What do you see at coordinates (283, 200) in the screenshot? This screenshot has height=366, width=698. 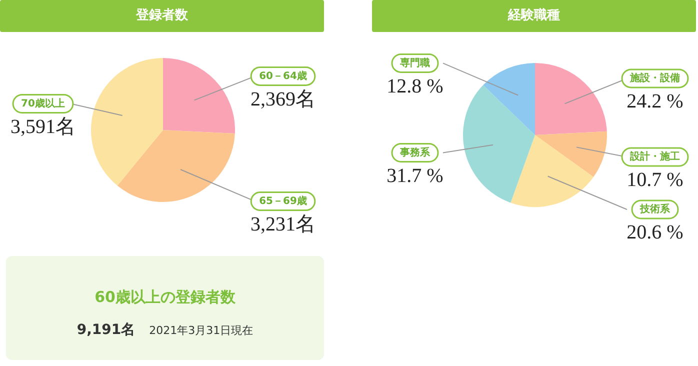 I see `slice-label: 65－69歳` at bounding box center [283, 200].